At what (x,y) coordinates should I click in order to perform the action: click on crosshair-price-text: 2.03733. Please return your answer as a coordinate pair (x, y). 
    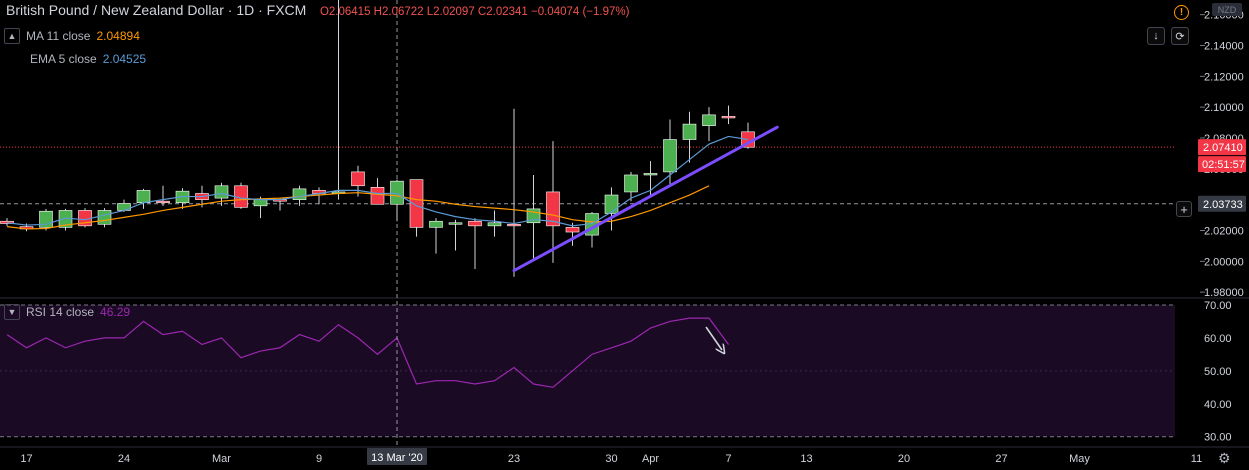
    Looking at the image, I should click on (1223, 205).